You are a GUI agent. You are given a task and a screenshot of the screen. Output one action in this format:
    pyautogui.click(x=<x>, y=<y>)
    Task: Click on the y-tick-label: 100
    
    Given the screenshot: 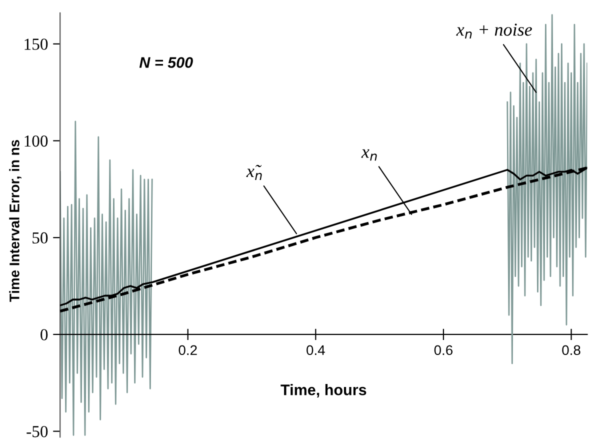 What is the action you would take?
    pyautogui.click(x=36, y=141)
    